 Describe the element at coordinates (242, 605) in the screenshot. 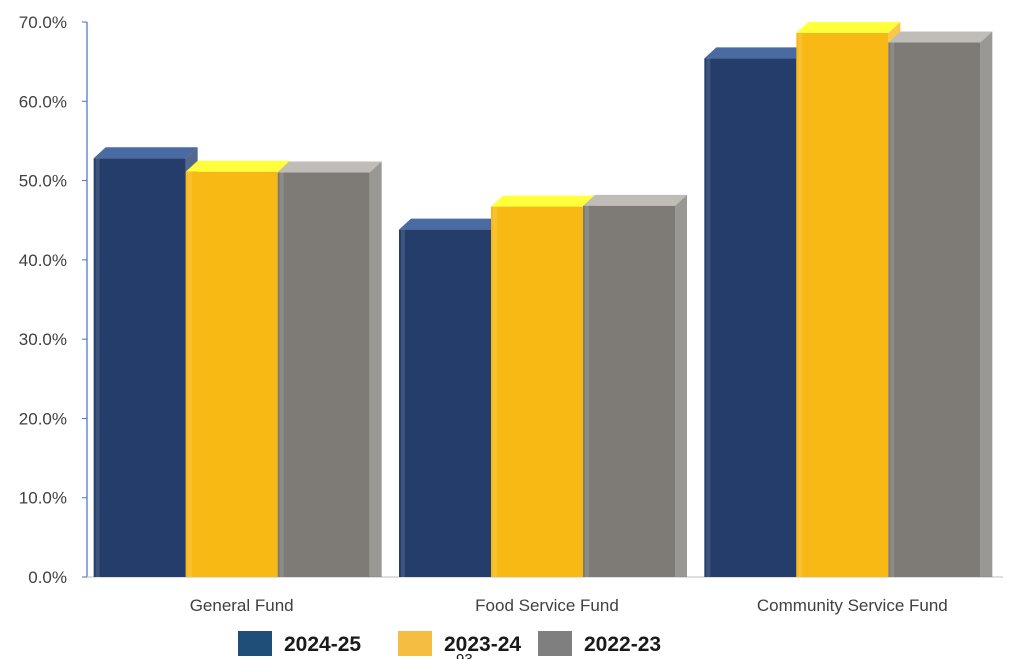

I see `x-tick-label: General Fund` at that location.